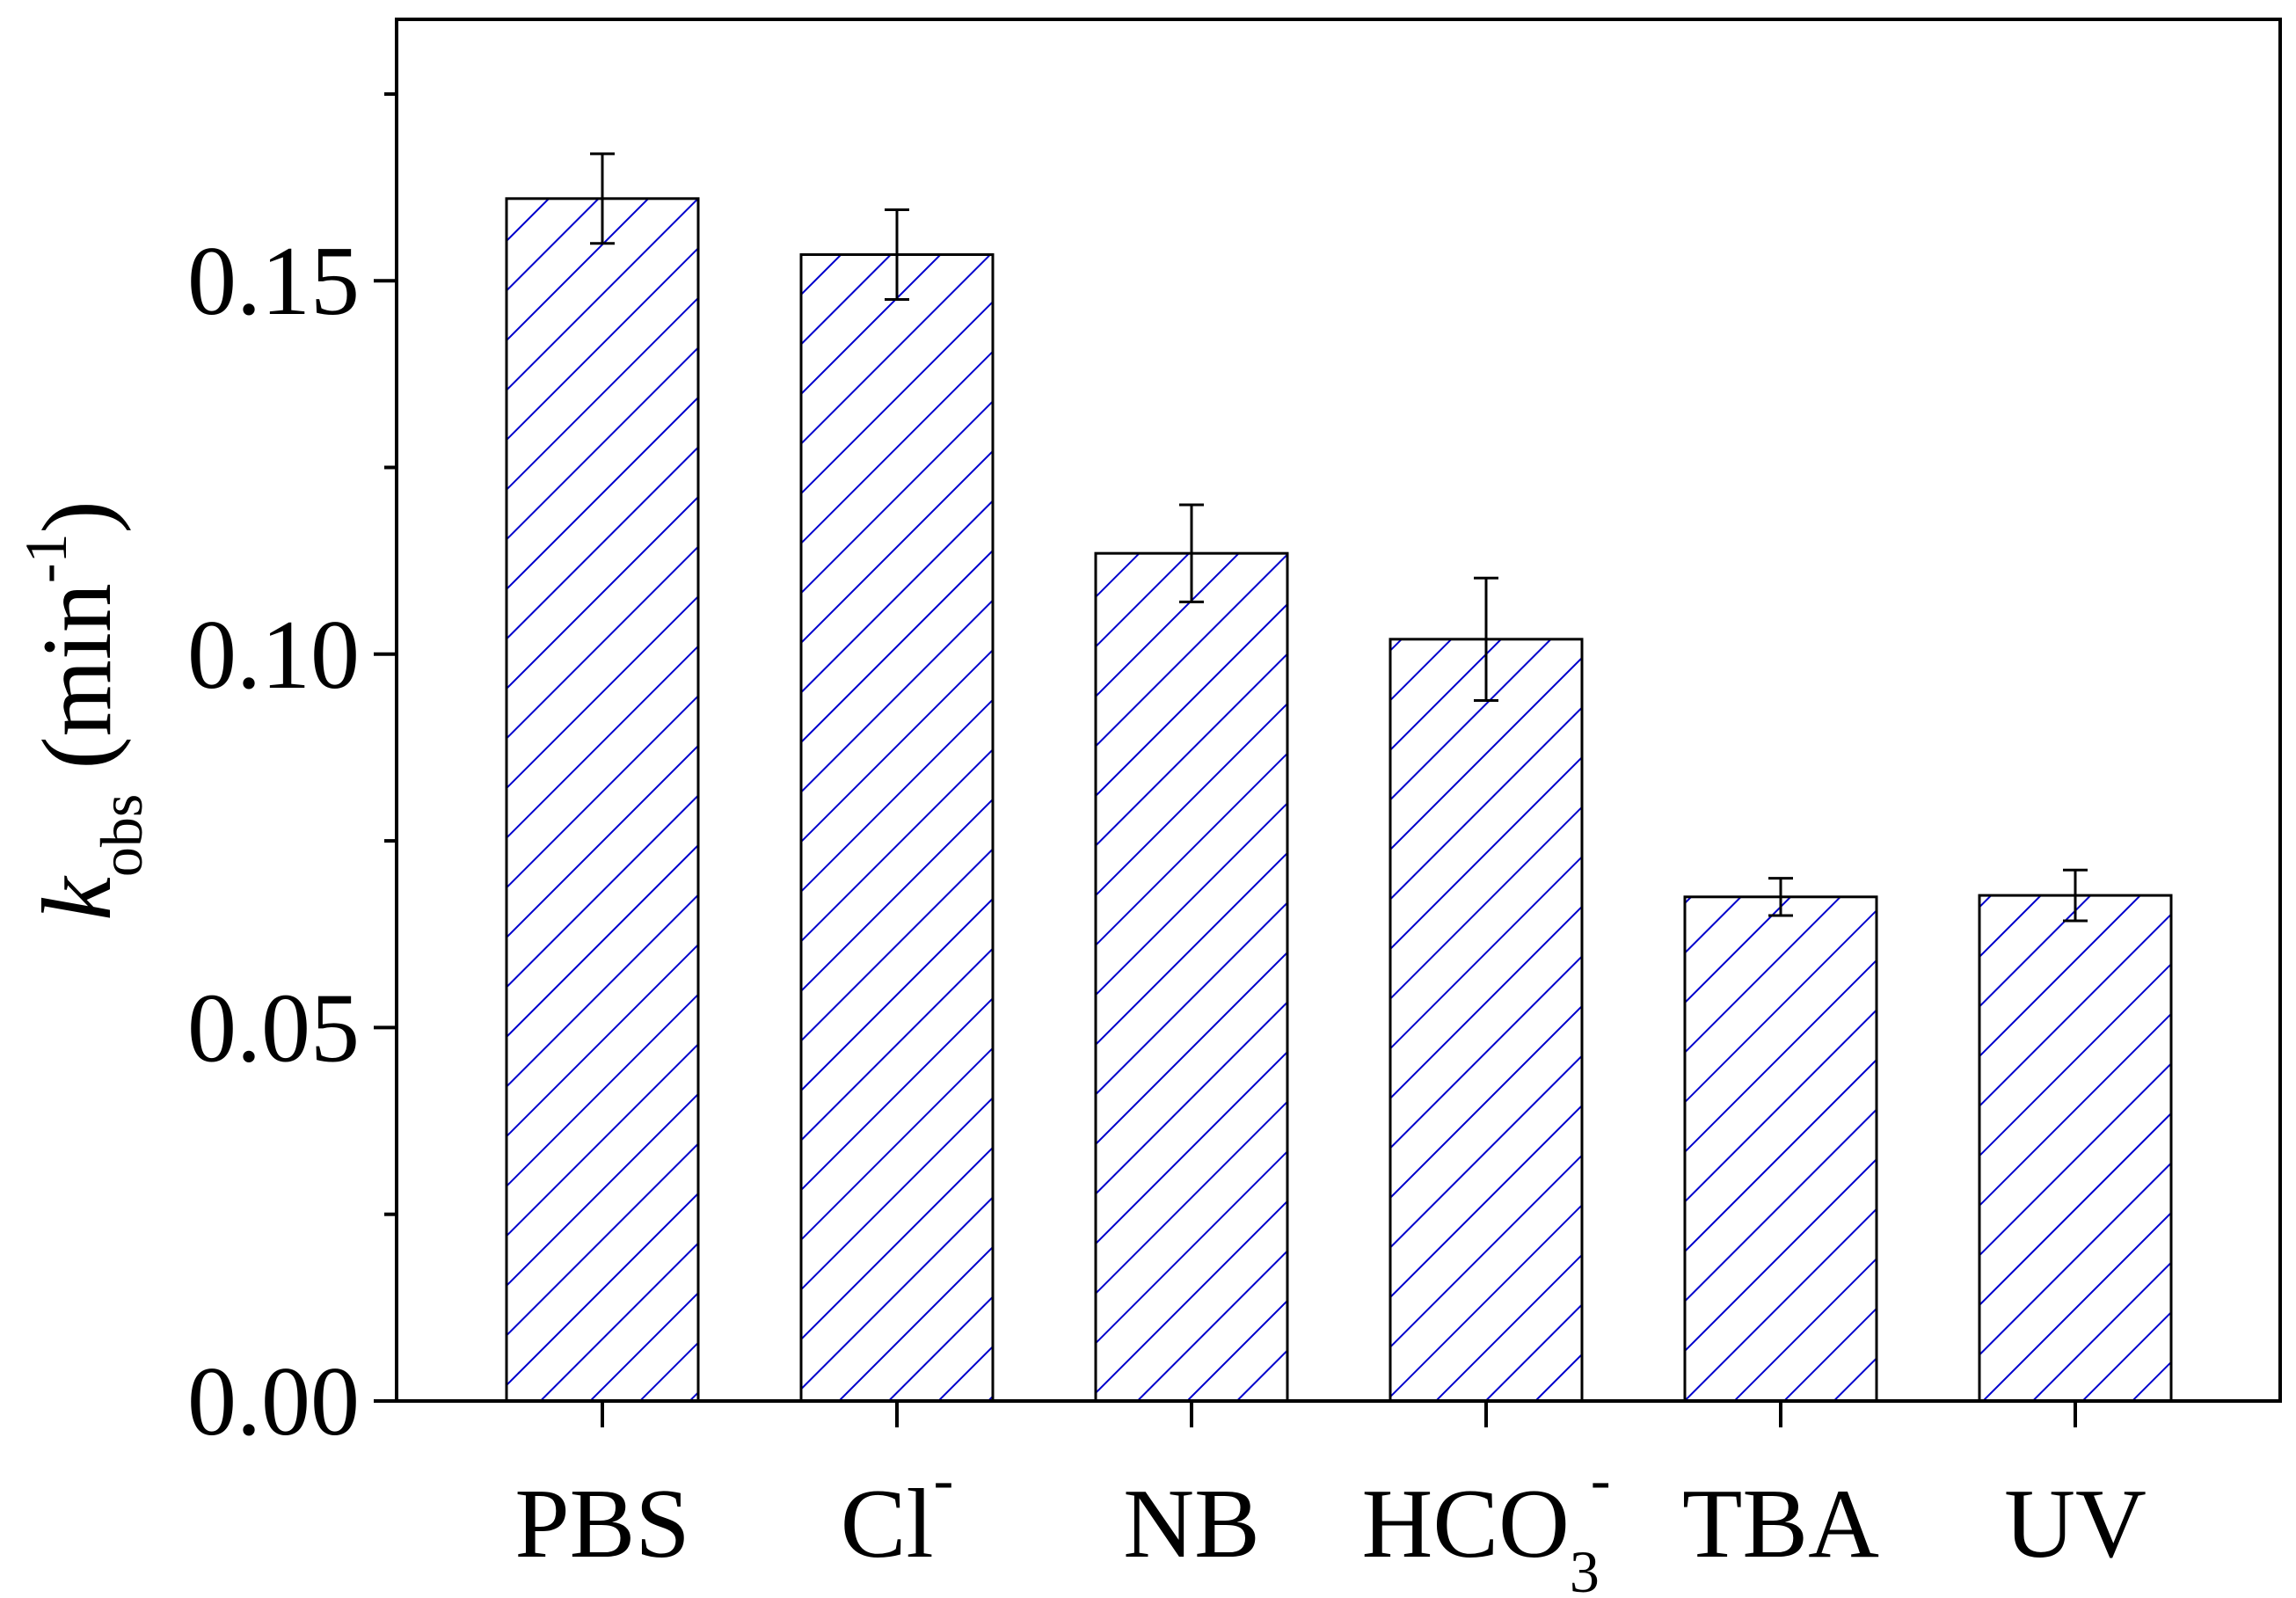 This screenshot has width=2296, height=1598. I want to click on x-tick-label-pbs: PBS, so click(601, 1524).